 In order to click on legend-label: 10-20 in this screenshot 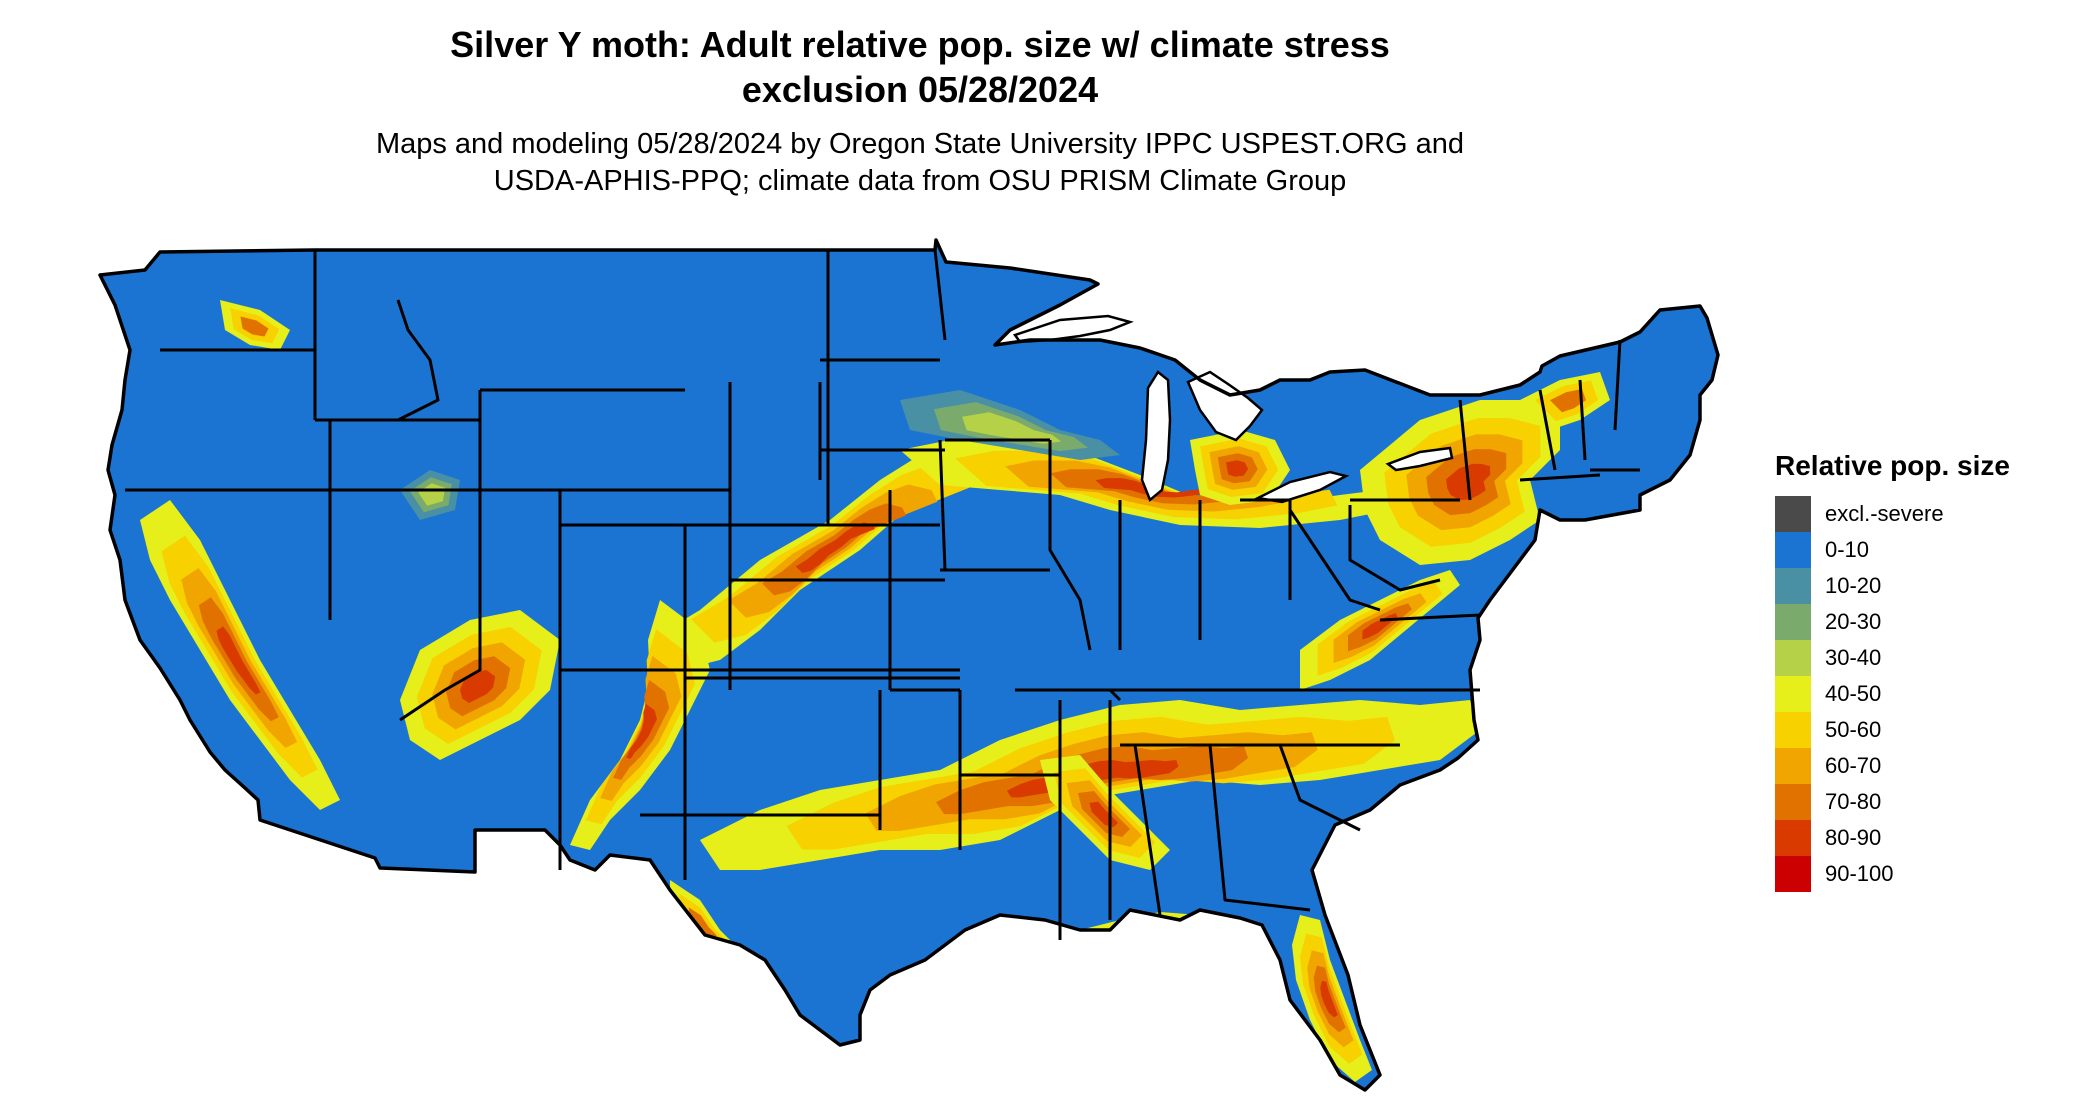, I will do `click(1853, 585)`.